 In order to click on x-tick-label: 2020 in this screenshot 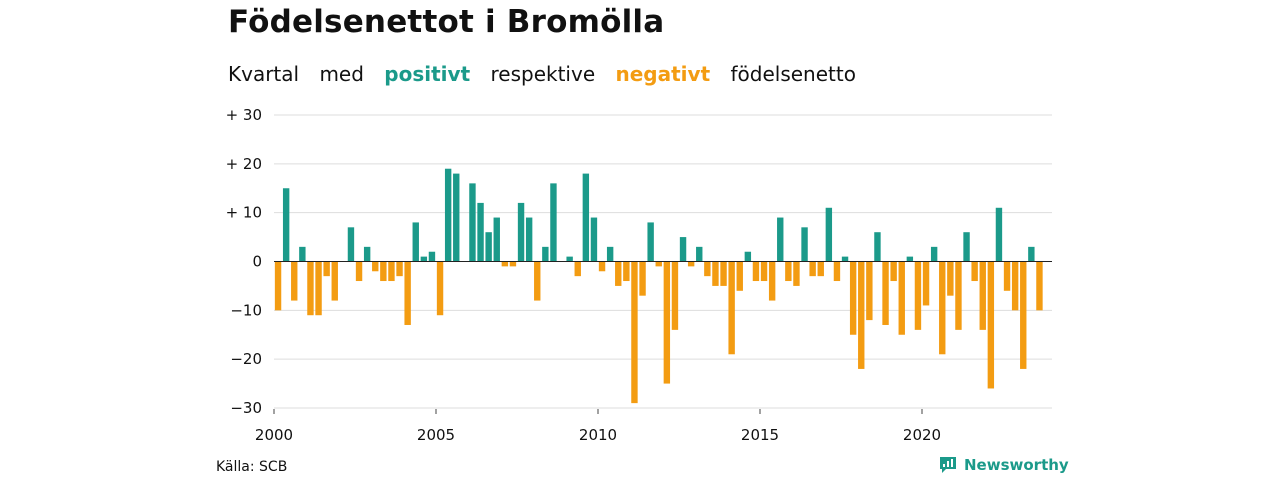, I will do `click(922, 435)`.